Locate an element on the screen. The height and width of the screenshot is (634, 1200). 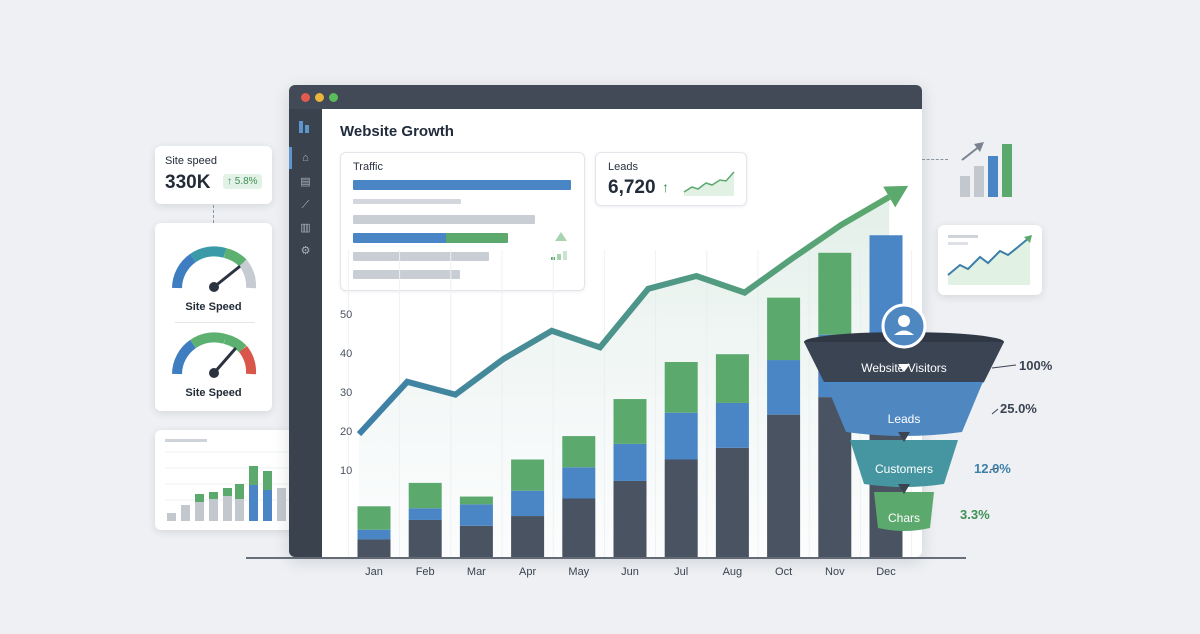
gauge-2-label: Site Speed is located at coordinates (213, 393).